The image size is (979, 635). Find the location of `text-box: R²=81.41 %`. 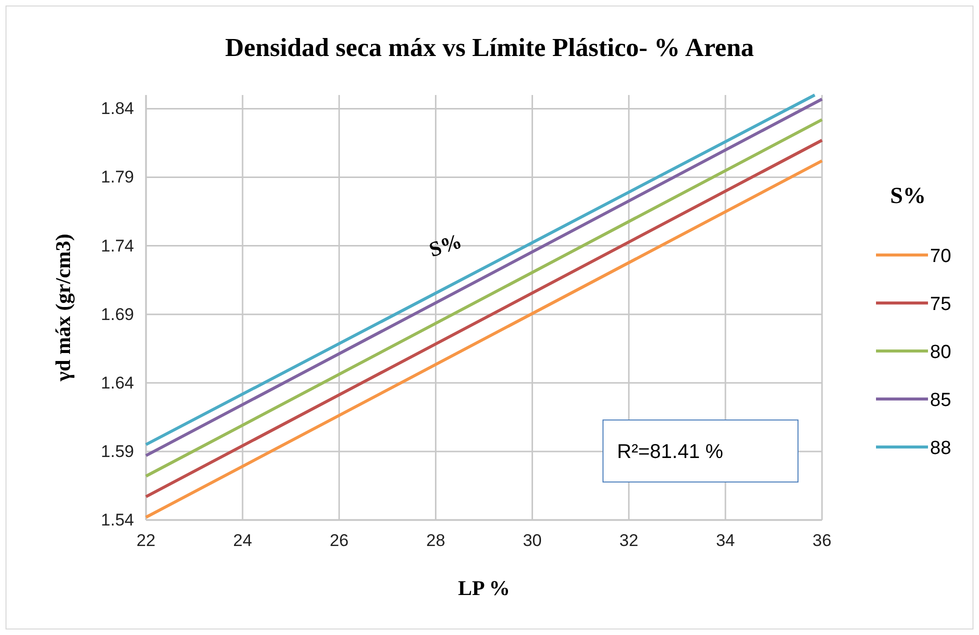

text-box: R²=81.41 % is located at coordinates (700, 451).